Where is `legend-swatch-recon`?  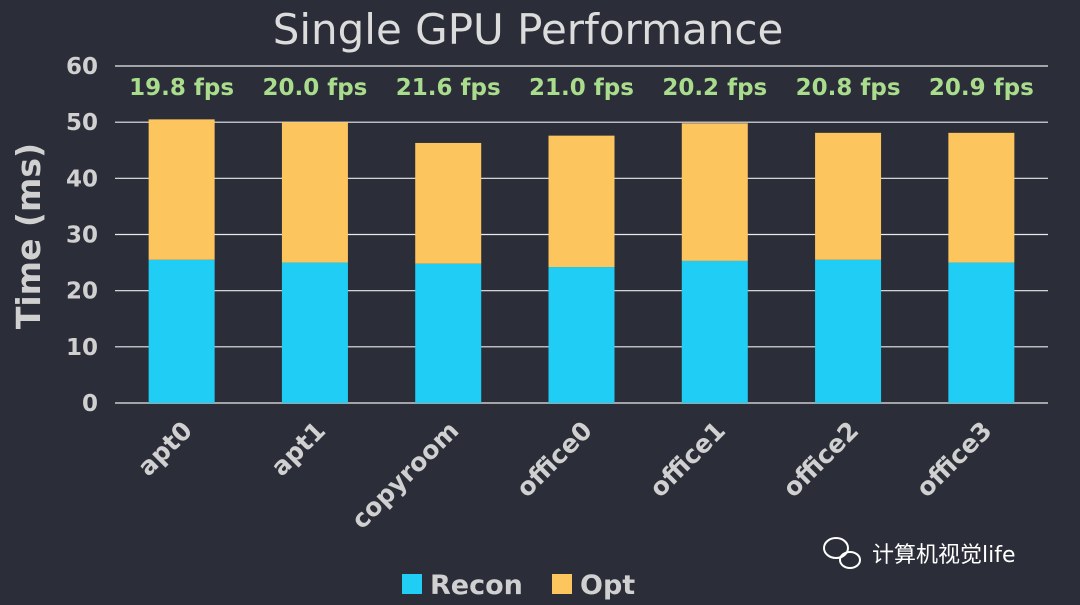
legend-swatch-recon is located at coordinates (412, 584).